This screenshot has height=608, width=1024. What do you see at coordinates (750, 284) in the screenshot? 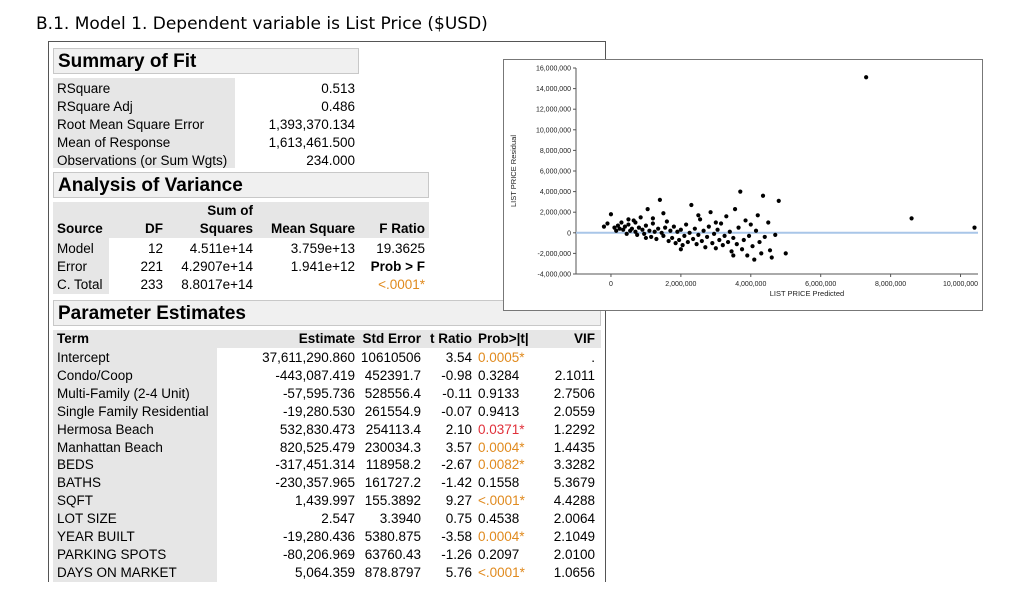
I see `x-tick-label: 4,000,000` at bounding box center [750, 284].